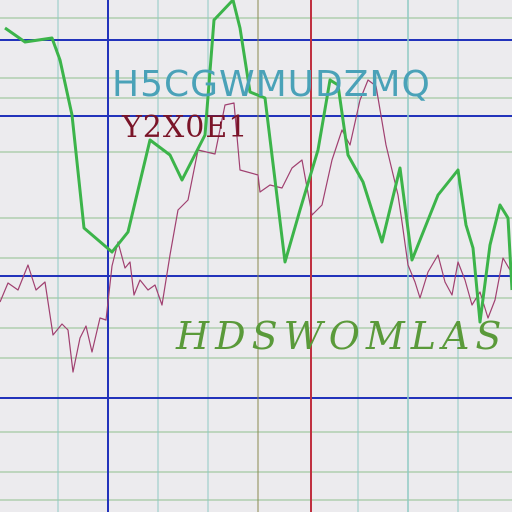 The image size is (512, 512). What do you see at coordinates (342, 336) in the screenshot?
I see `text-label-3: HDSWOMLAS` at bounding box center [342, 336].